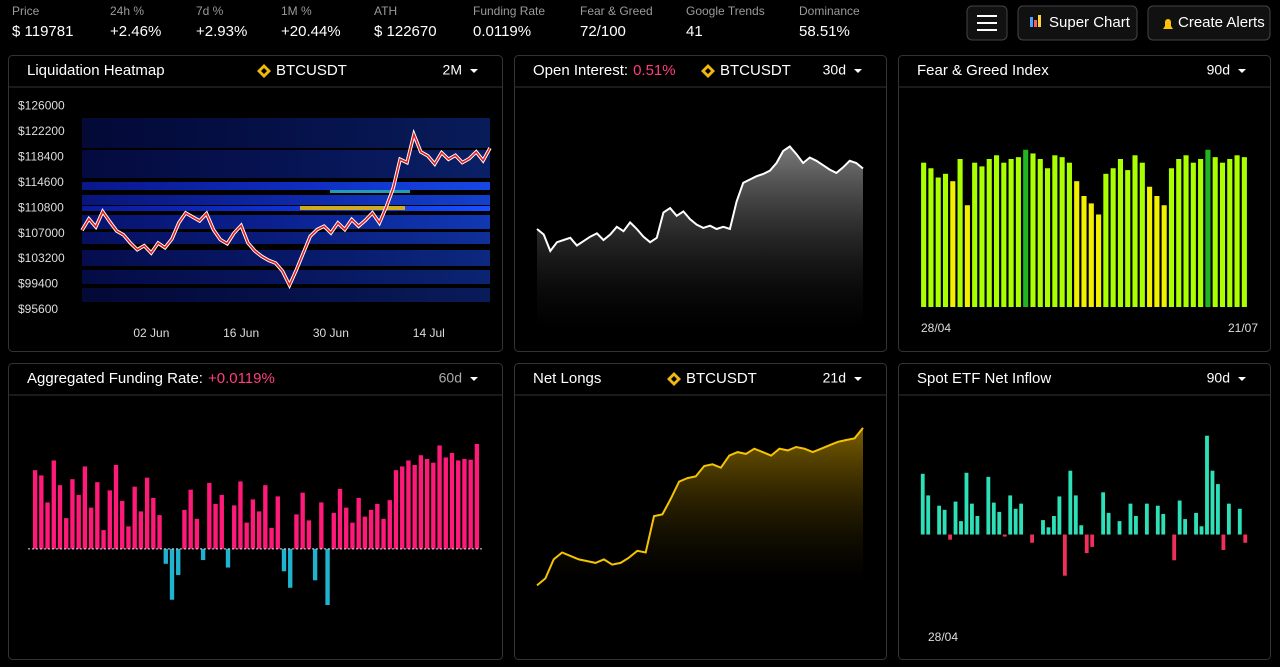 The height and width of the screenshot is (667, 1280). Describe the element at coordinates (700, 199) in the screenshot. I see `line` at that location.